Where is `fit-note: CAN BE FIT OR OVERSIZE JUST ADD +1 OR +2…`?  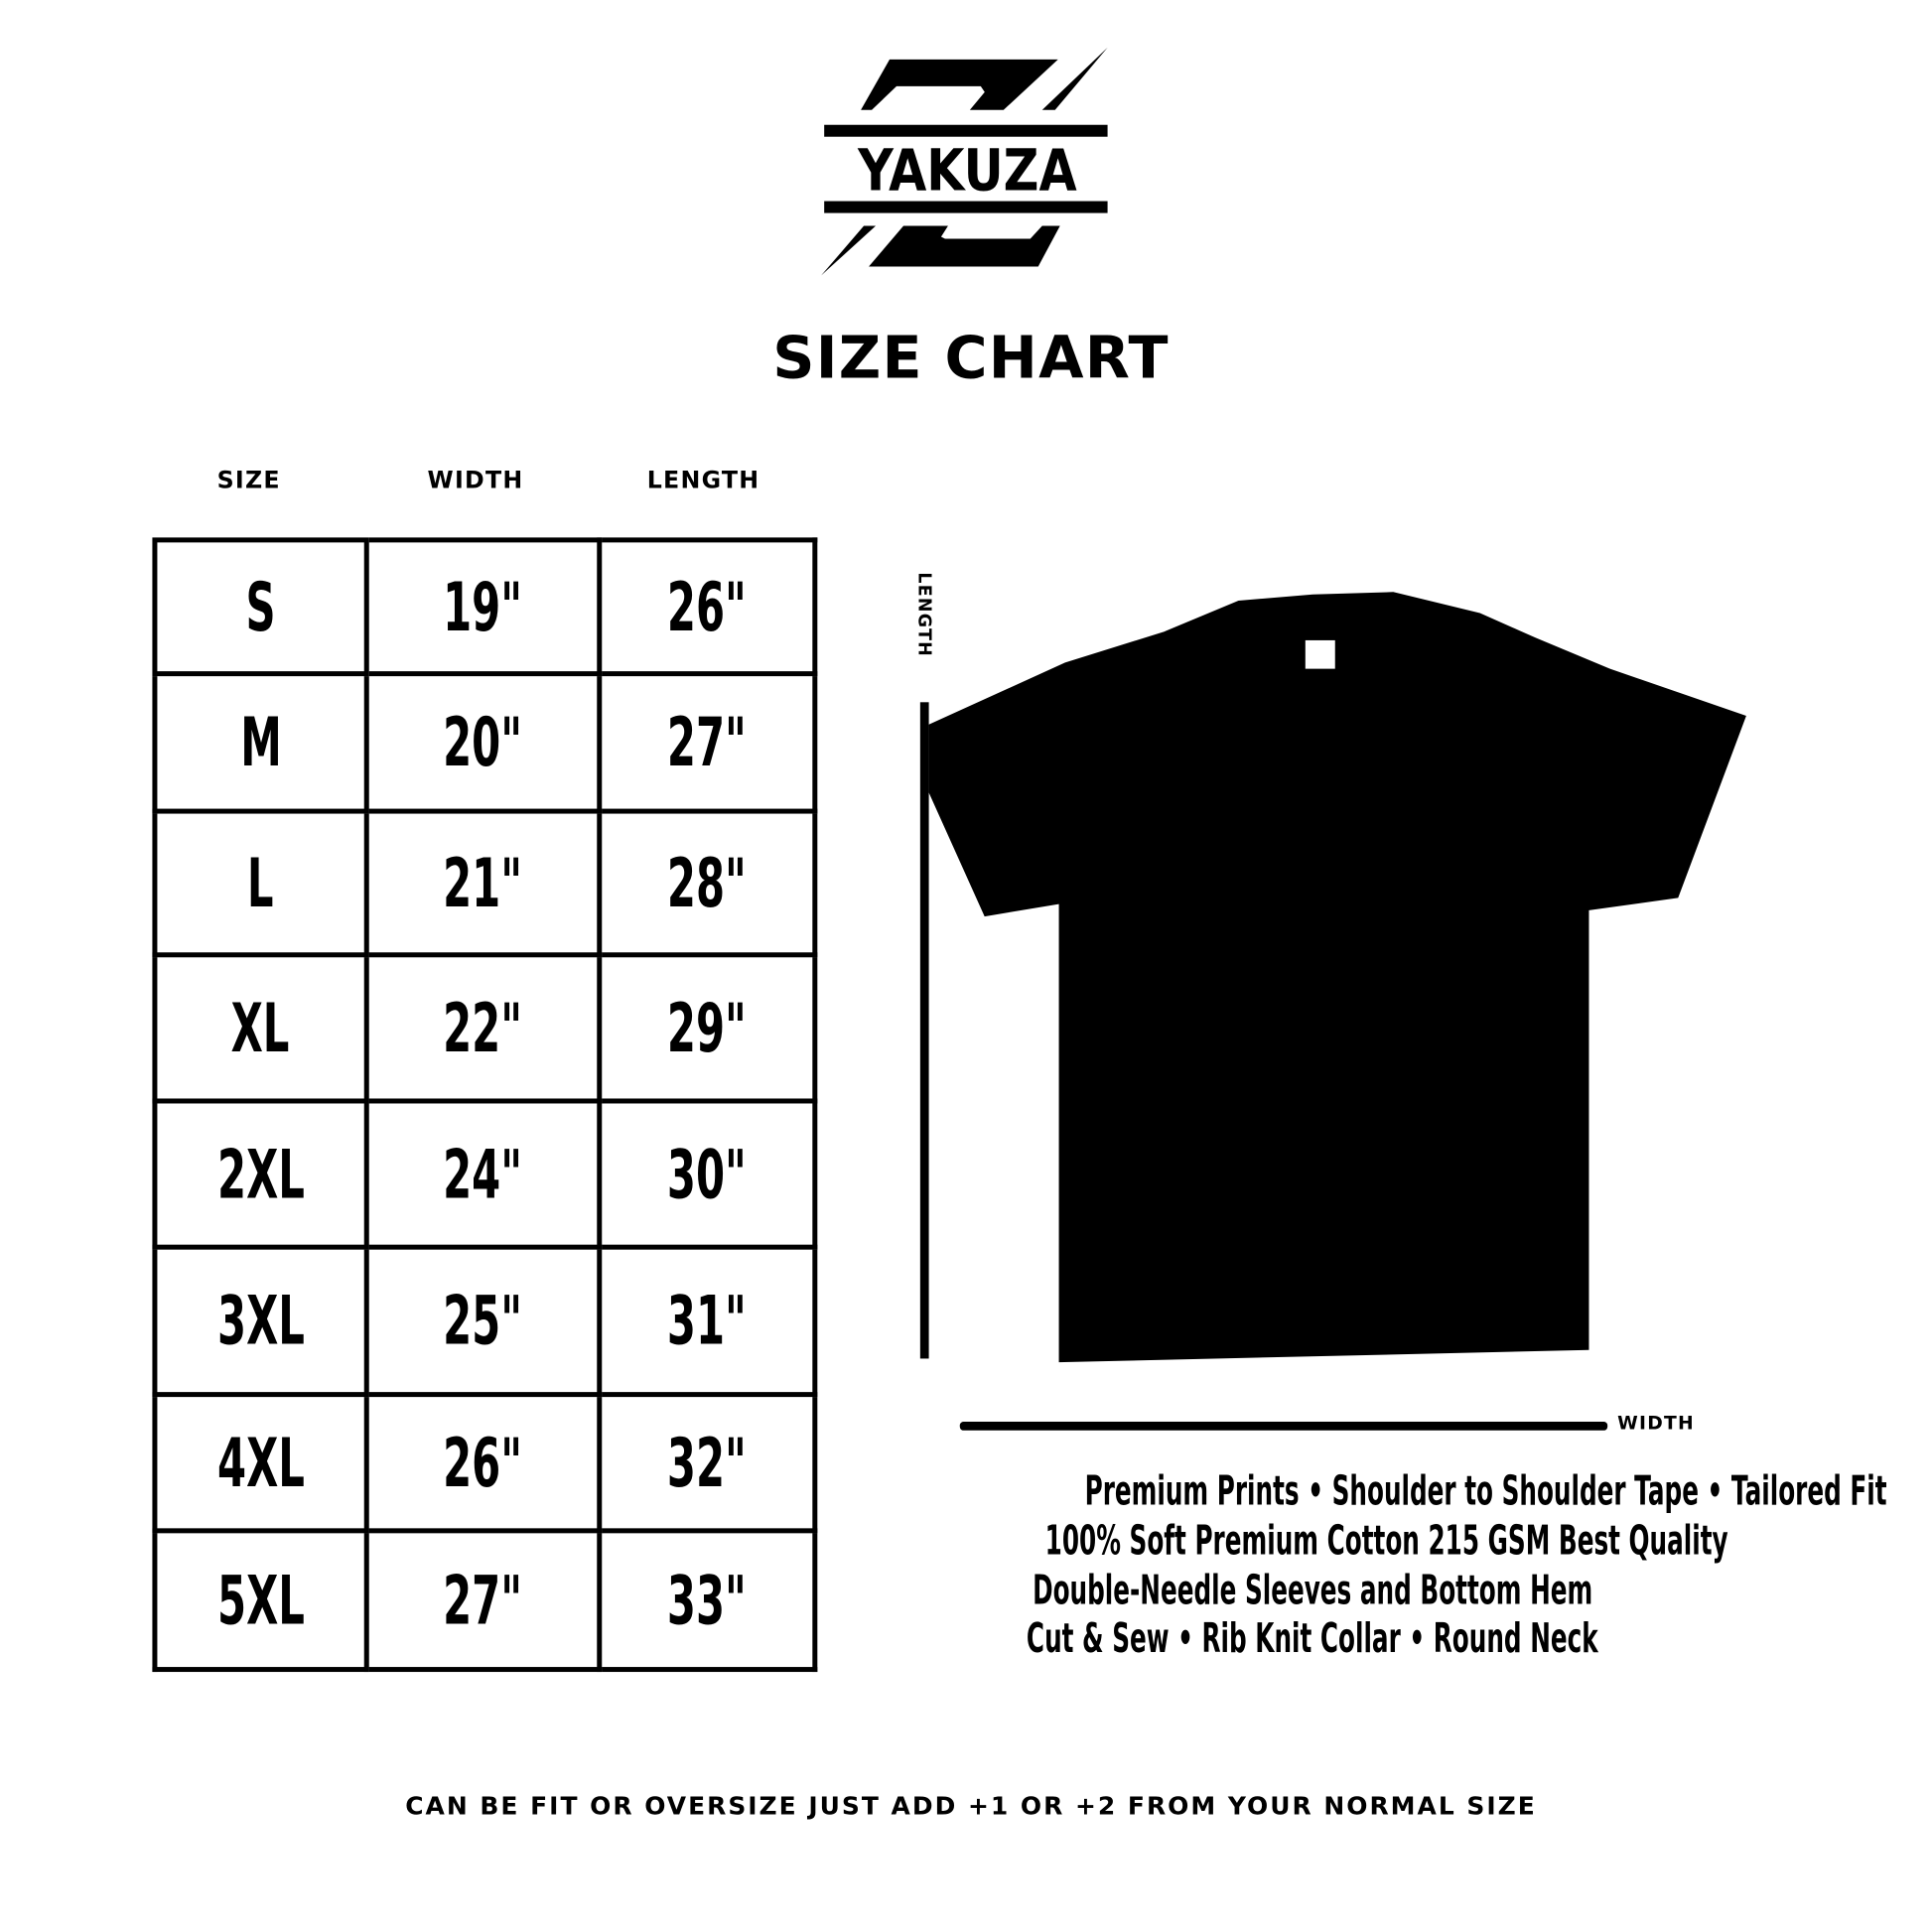 fit-note: CAN BE FIT OR OVERSIZE JUST ADD +1 OR +2… is located at coordinates (971, 1806).